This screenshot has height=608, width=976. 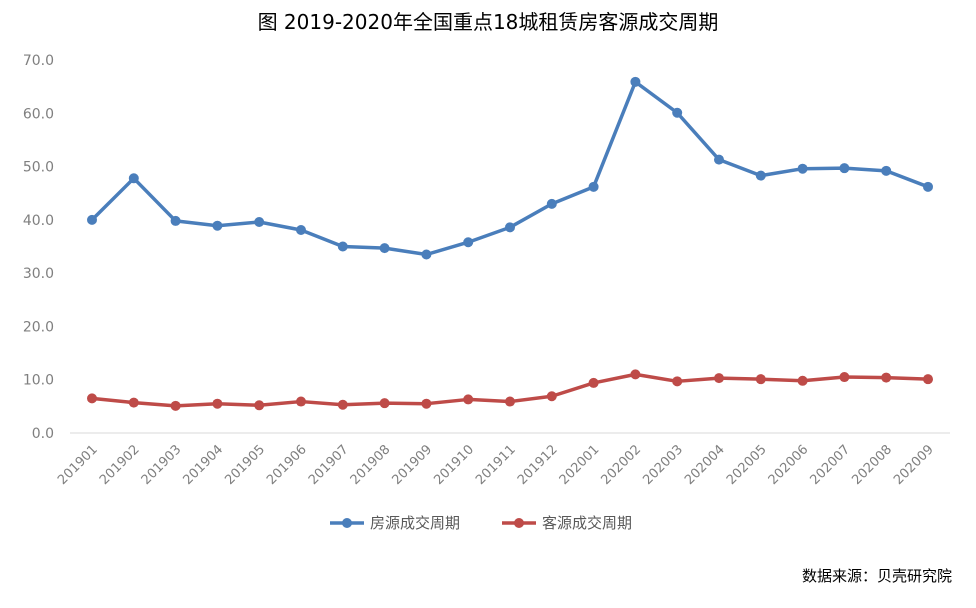 I want to click on x-tick-label: 202001, so click(x=580, y=465).